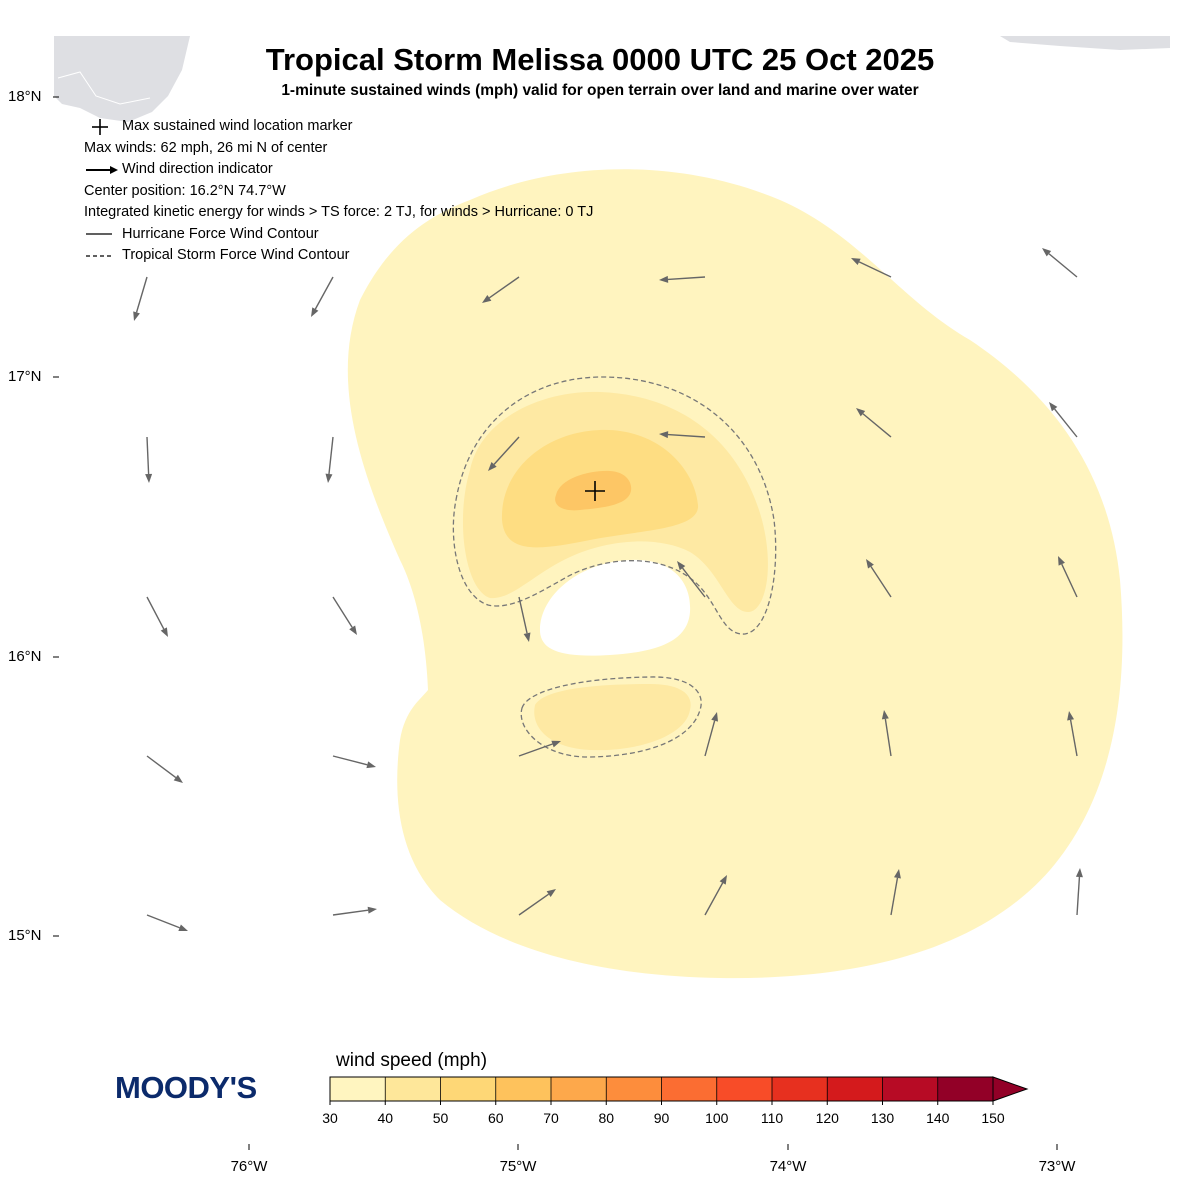 The height and width of the screenshot is (1200, 1200). What do you see at coordinates (197, 169) in the screenshot?
I see `legend-wind-dir-label: Wind direction indicator` at bounding box center [197, 169].